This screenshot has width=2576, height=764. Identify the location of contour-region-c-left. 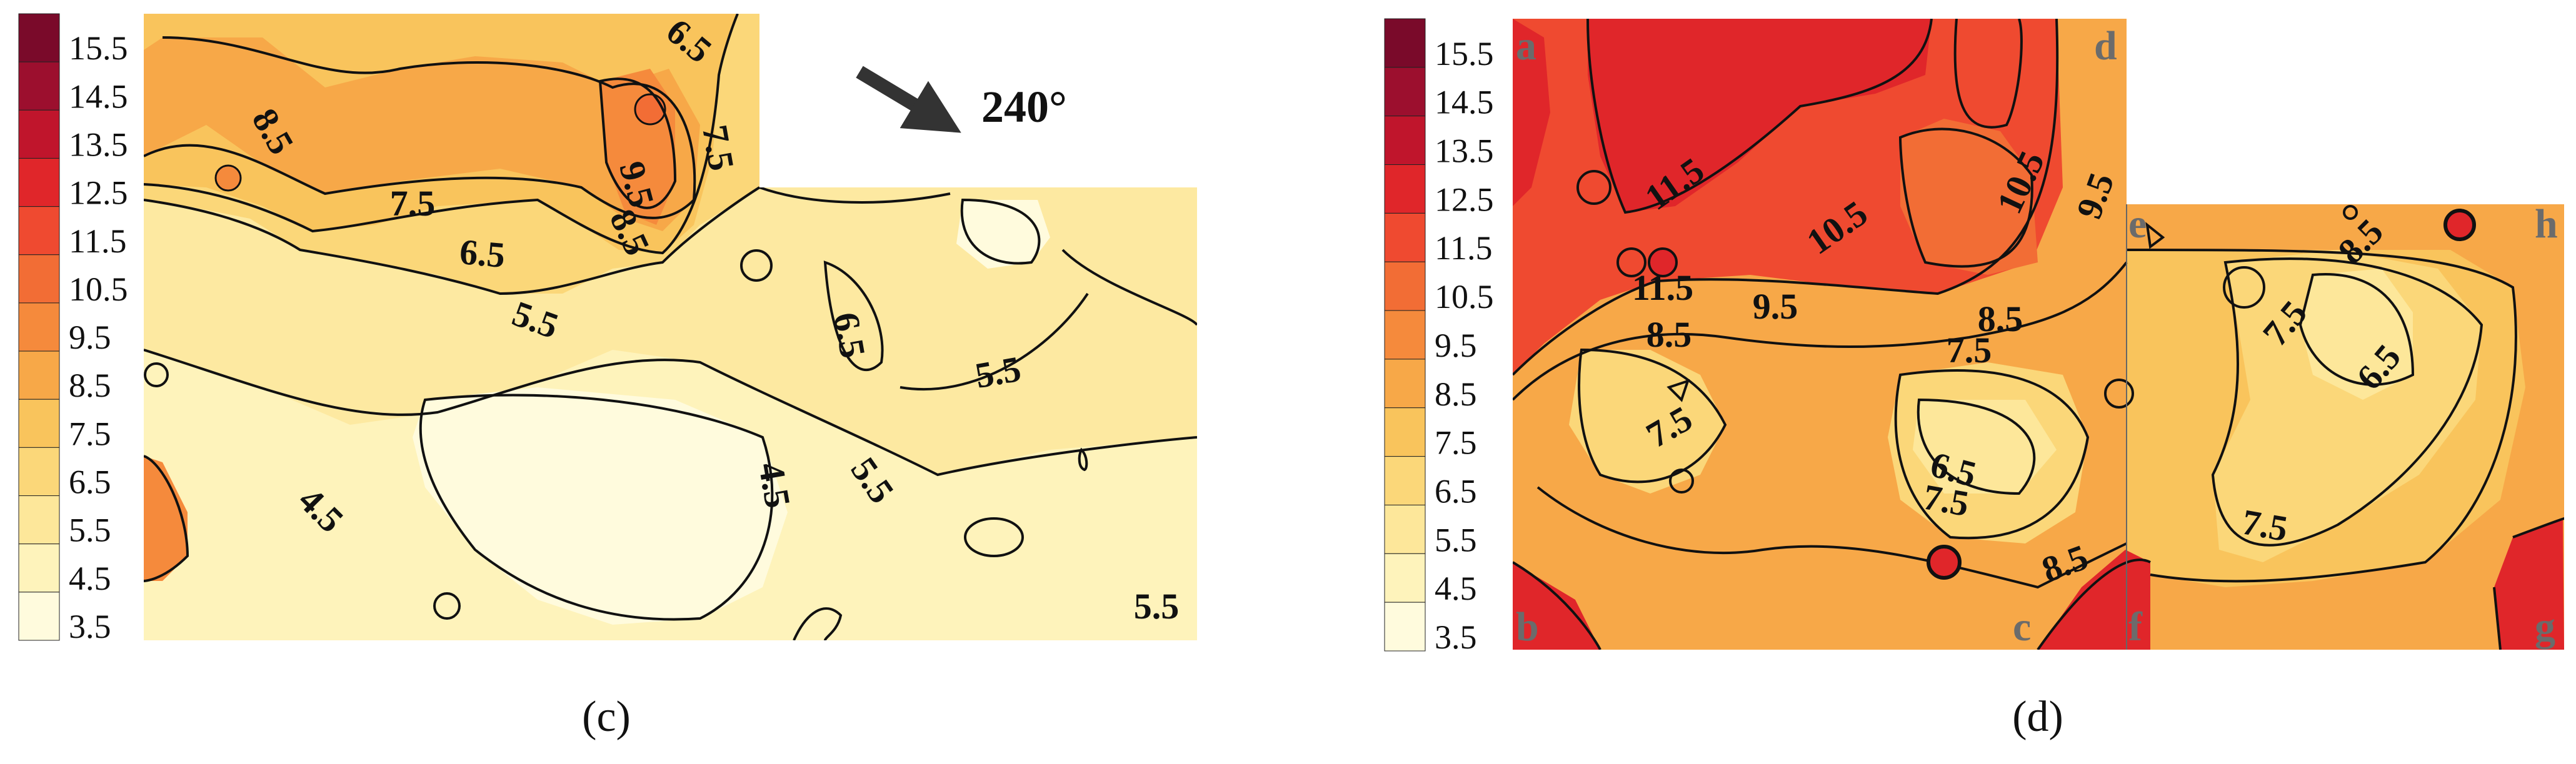
(166, 518).